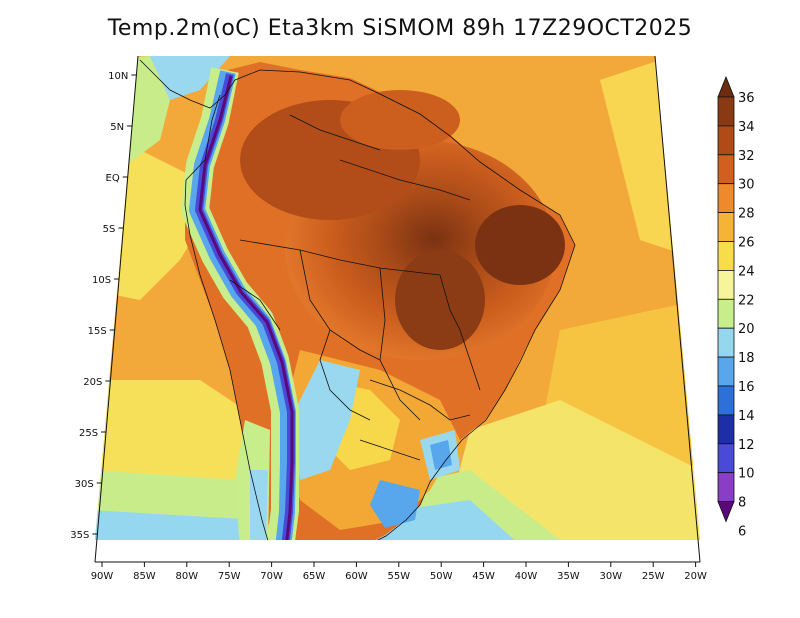 This screenshot has width=800, height=618. What do you see at coordinates (97, 331) in the screenshot?
I see `lat-tick-label: 15S` at bounding box center [97, 331].